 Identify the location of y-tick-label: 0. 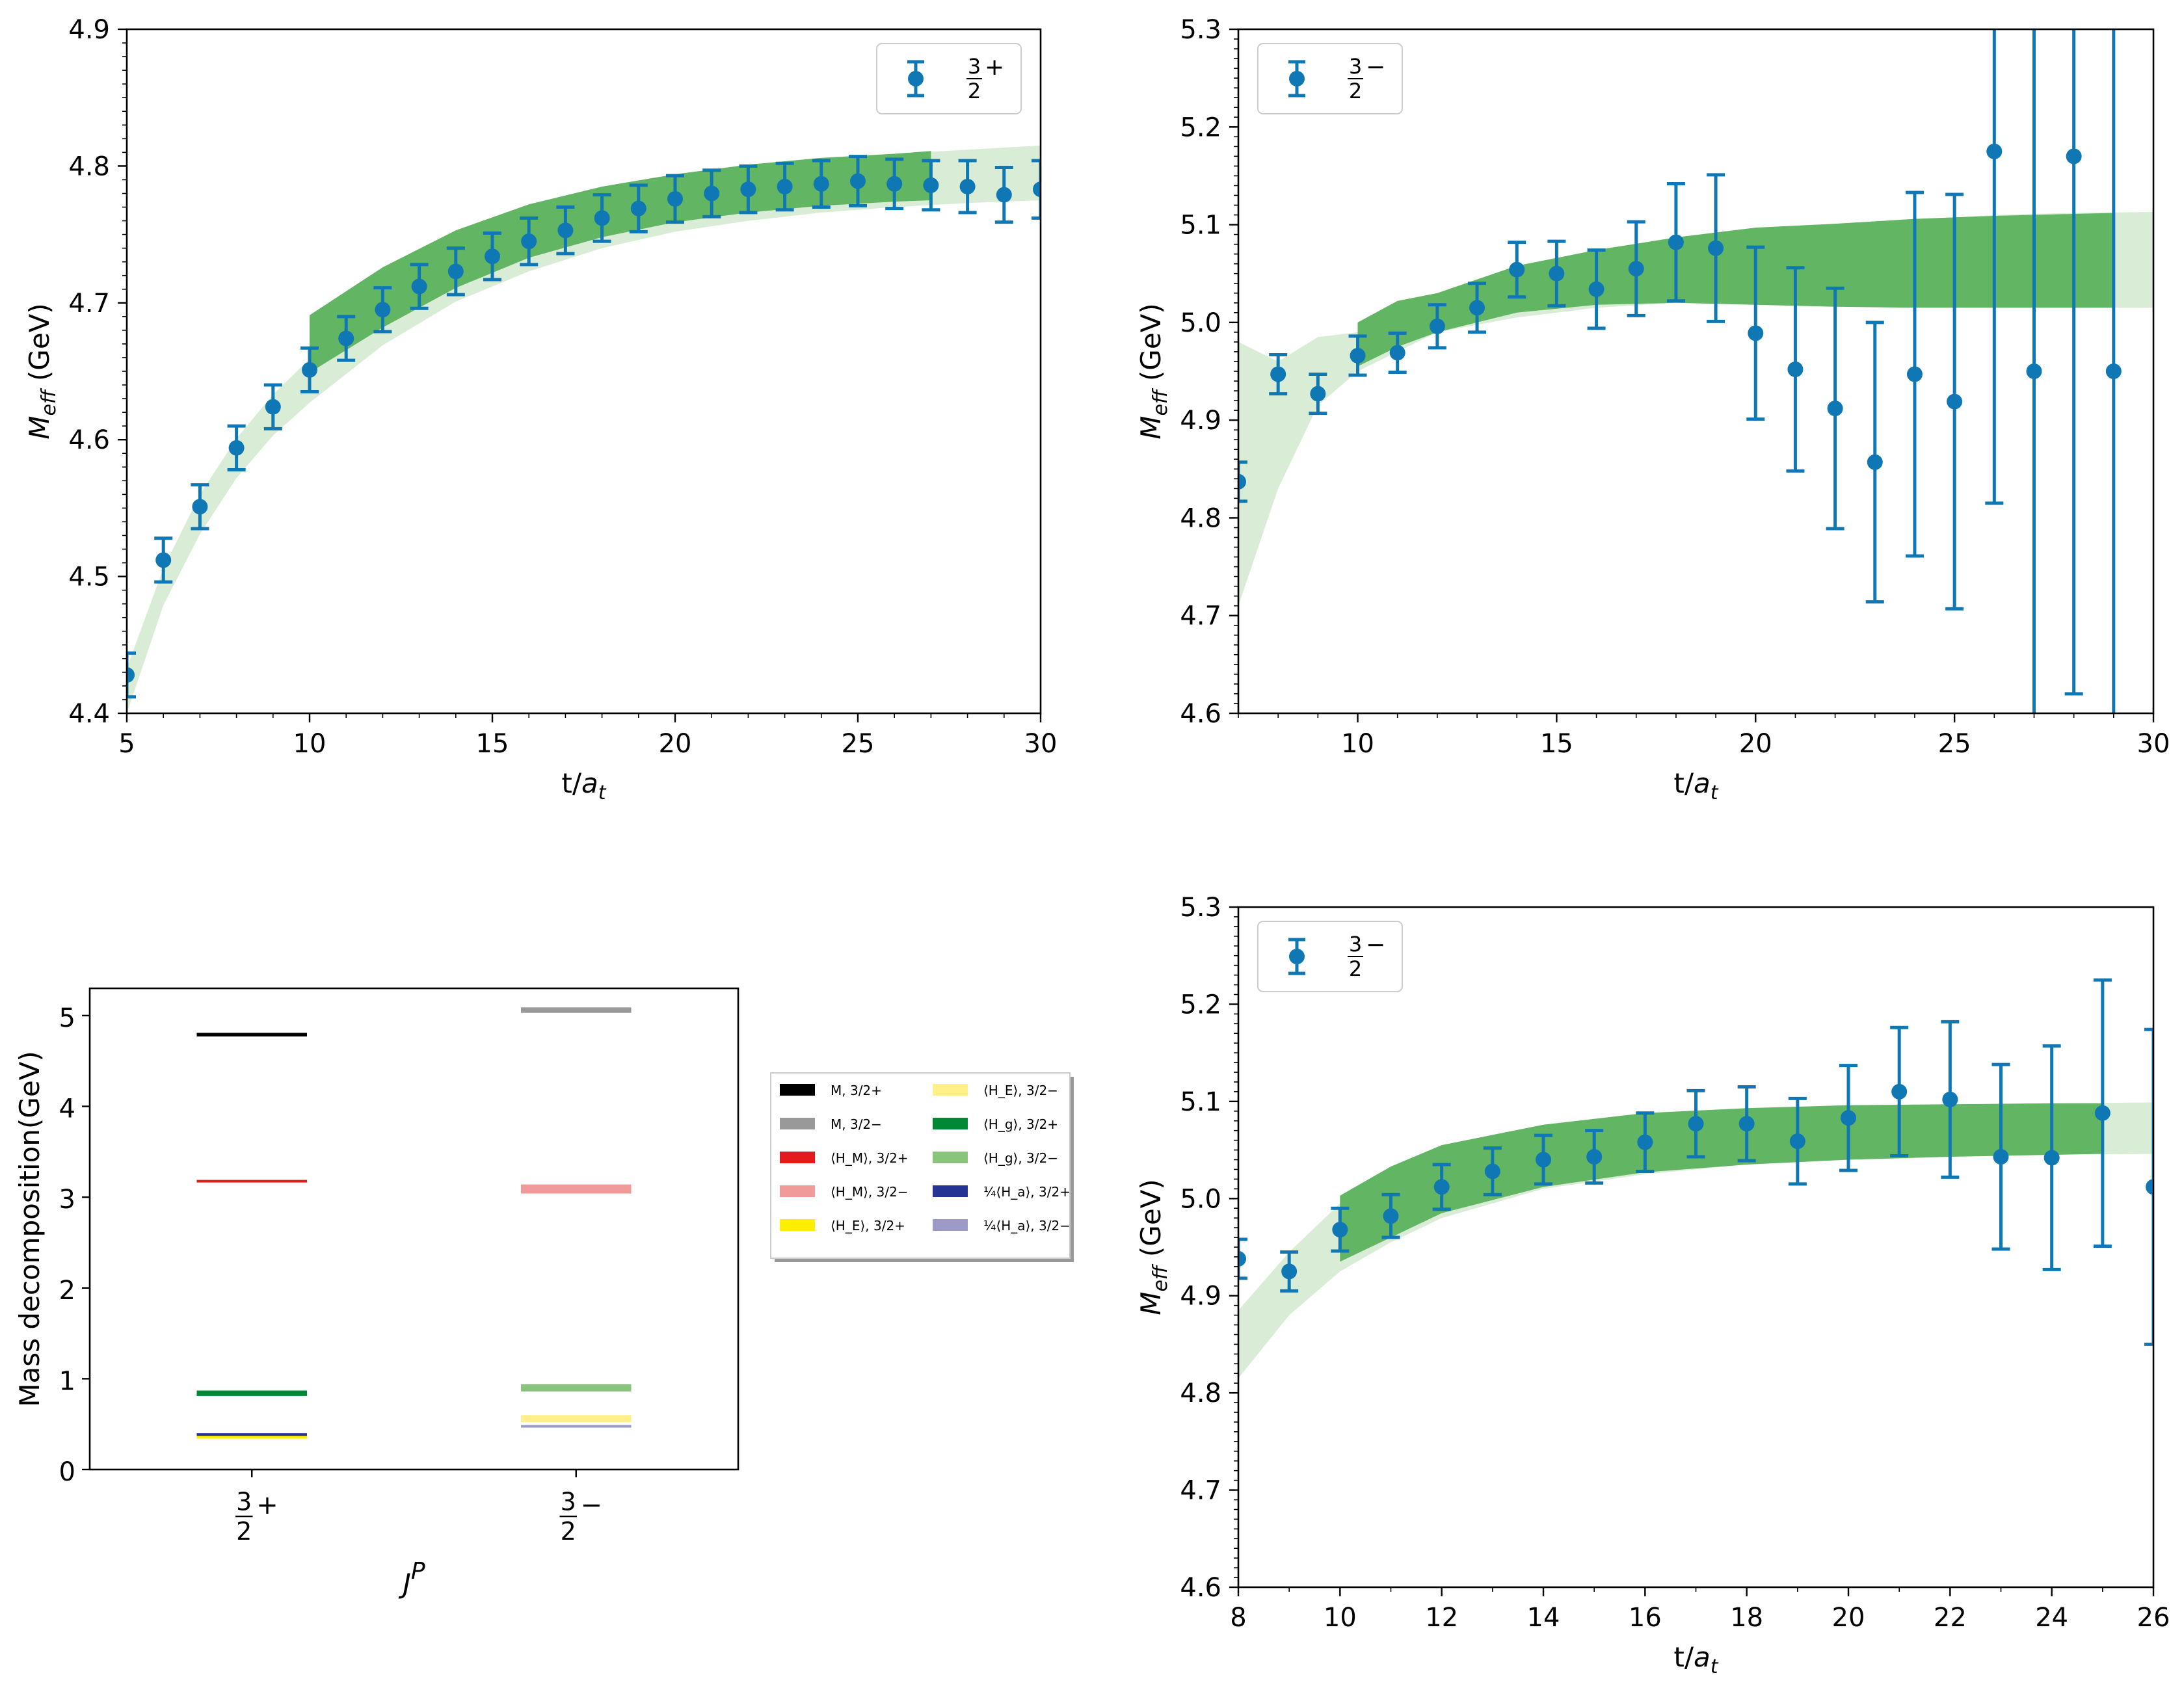
(67, 1472).